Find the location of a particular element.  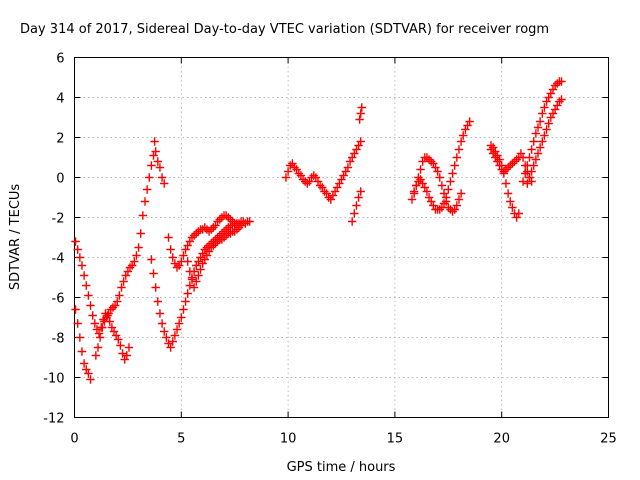

series-g is located at coordinates (323, 170).